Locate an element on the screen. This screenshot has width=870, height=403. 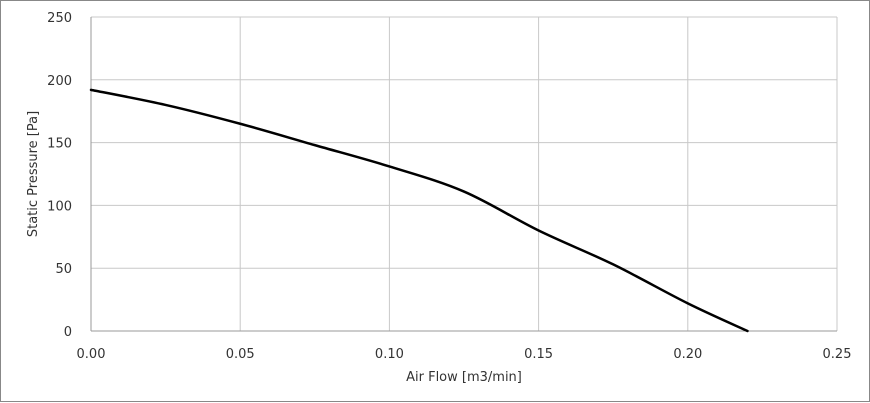
y-tick-label: 0 is located at coordinates (68, 332).